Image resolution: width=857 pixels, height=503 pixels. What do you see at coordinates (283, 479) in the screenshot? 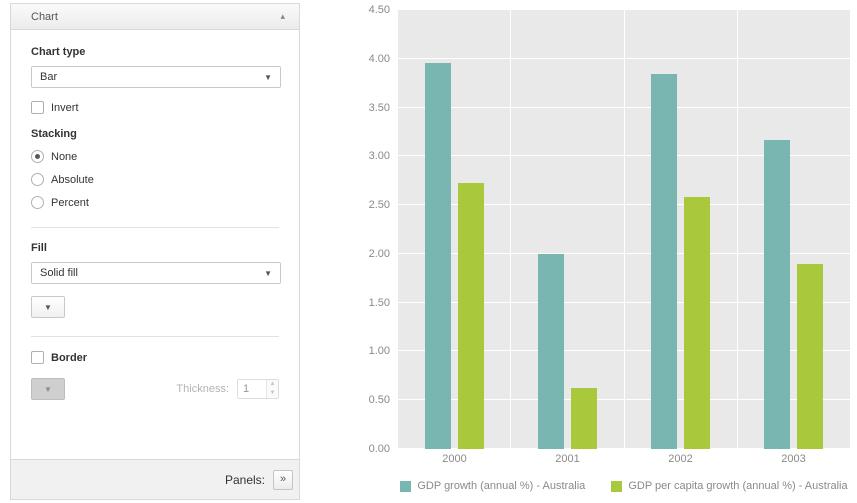
I see `panels-expand-button: »` at bounding box center [283, 479].